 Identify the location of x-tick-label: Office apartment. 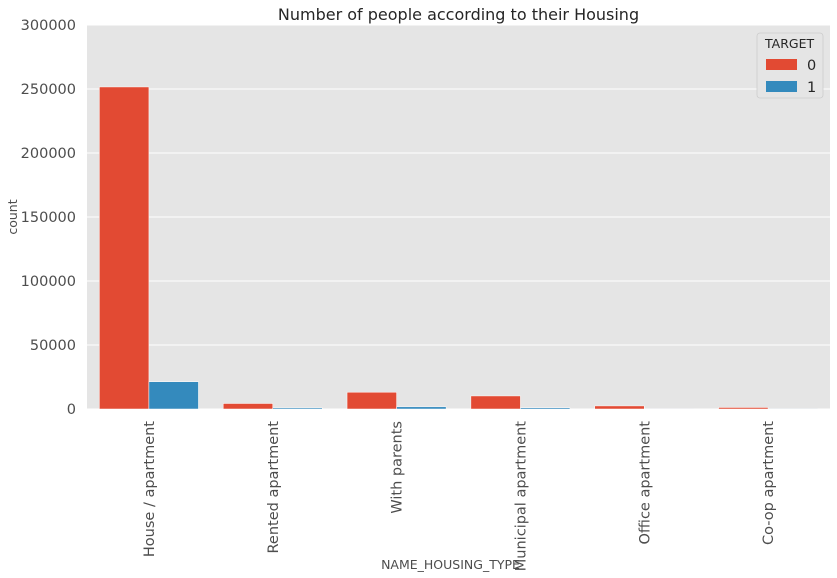
(645, 483).